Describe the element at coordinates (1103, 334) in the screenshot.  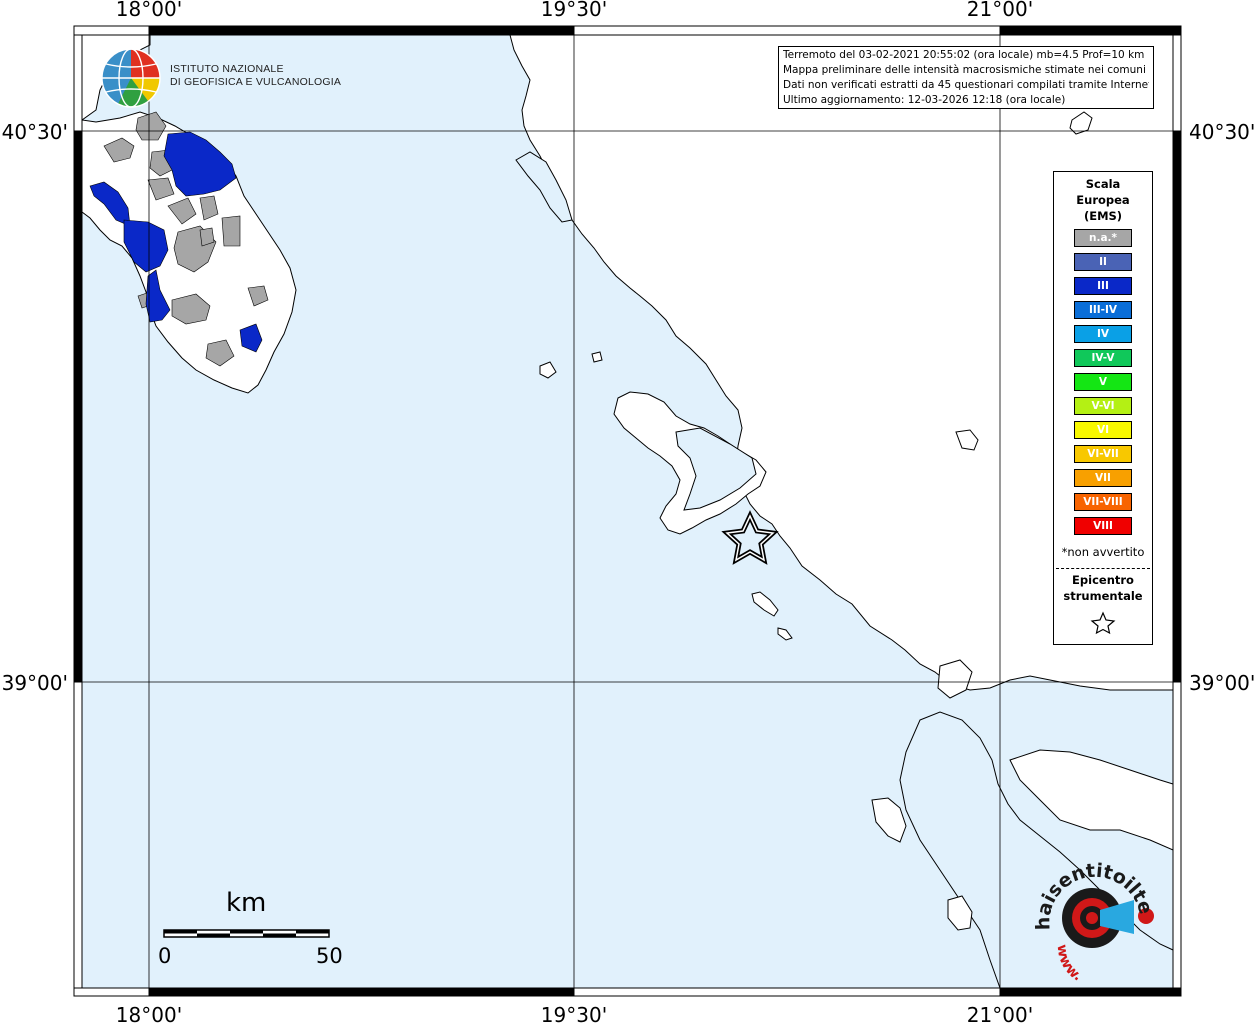
I see `legend-item: IV` at that location.